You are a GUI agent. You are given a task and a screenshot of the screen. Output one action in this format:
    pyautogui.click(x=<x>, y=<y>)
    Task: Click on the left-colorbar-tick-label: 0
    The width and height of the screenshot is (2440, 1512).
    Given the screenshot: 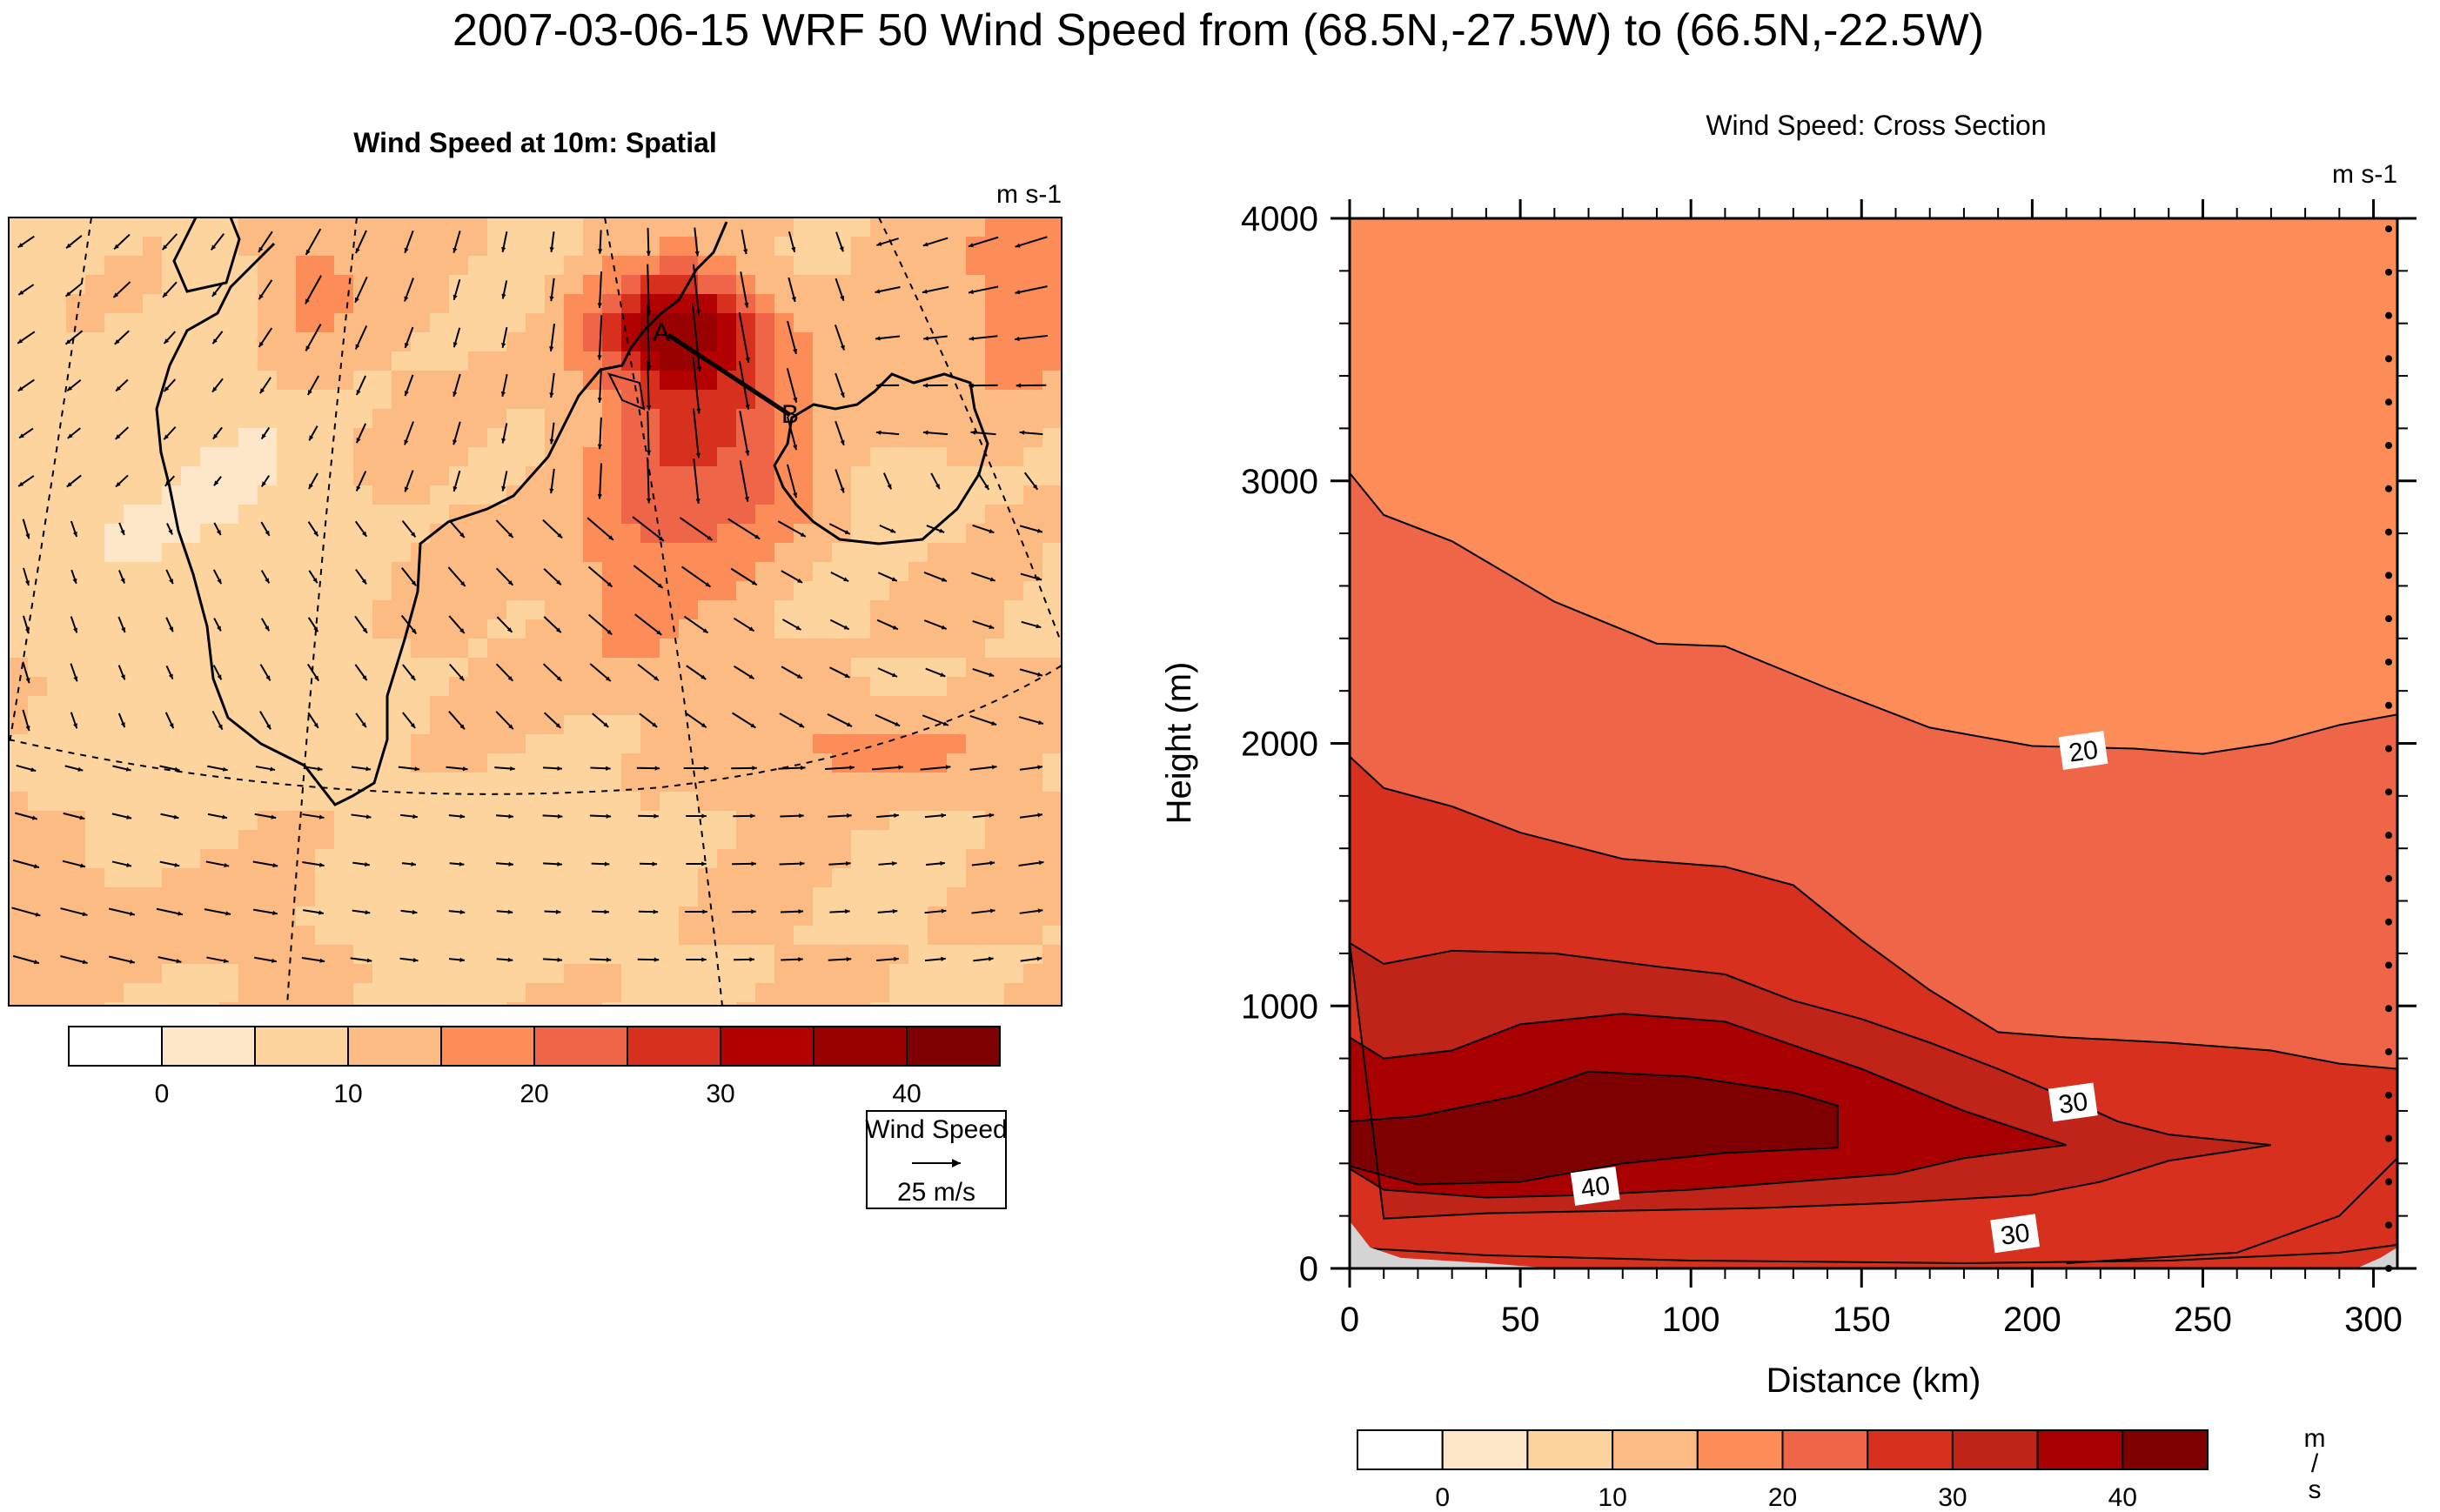 What is the action you would take?
    pyautogui.click(x=162, y=1094)
    